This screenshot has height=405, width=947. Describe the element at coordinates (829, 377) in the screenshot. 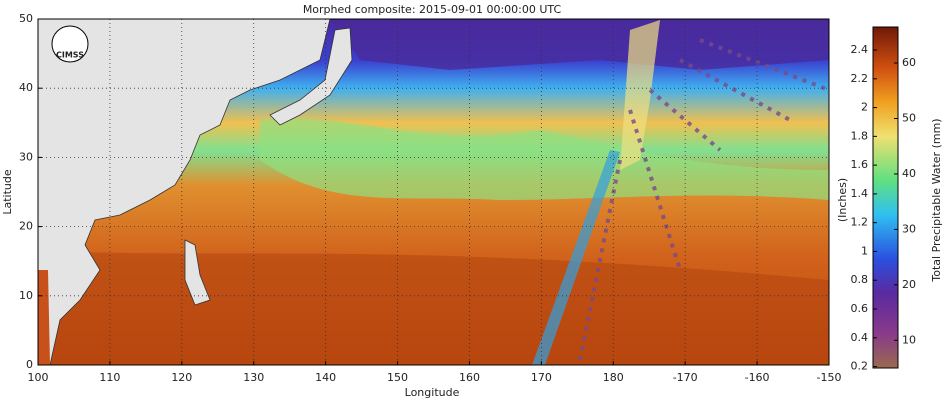

I see `x-tick-label: -150` at that location.